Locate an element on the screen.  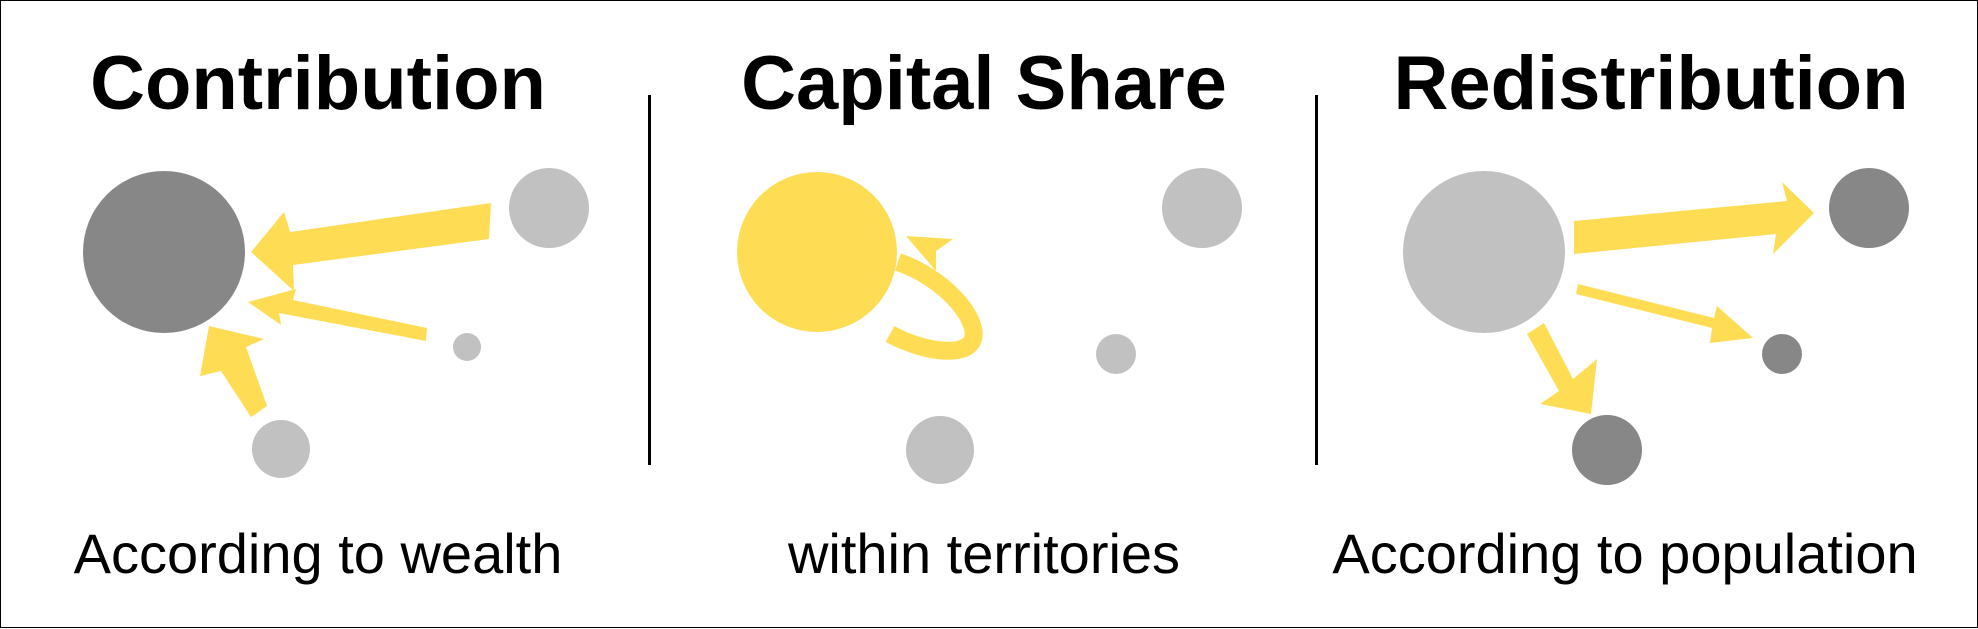
wealthy-territory-circle is located at coordinates (164, 252).